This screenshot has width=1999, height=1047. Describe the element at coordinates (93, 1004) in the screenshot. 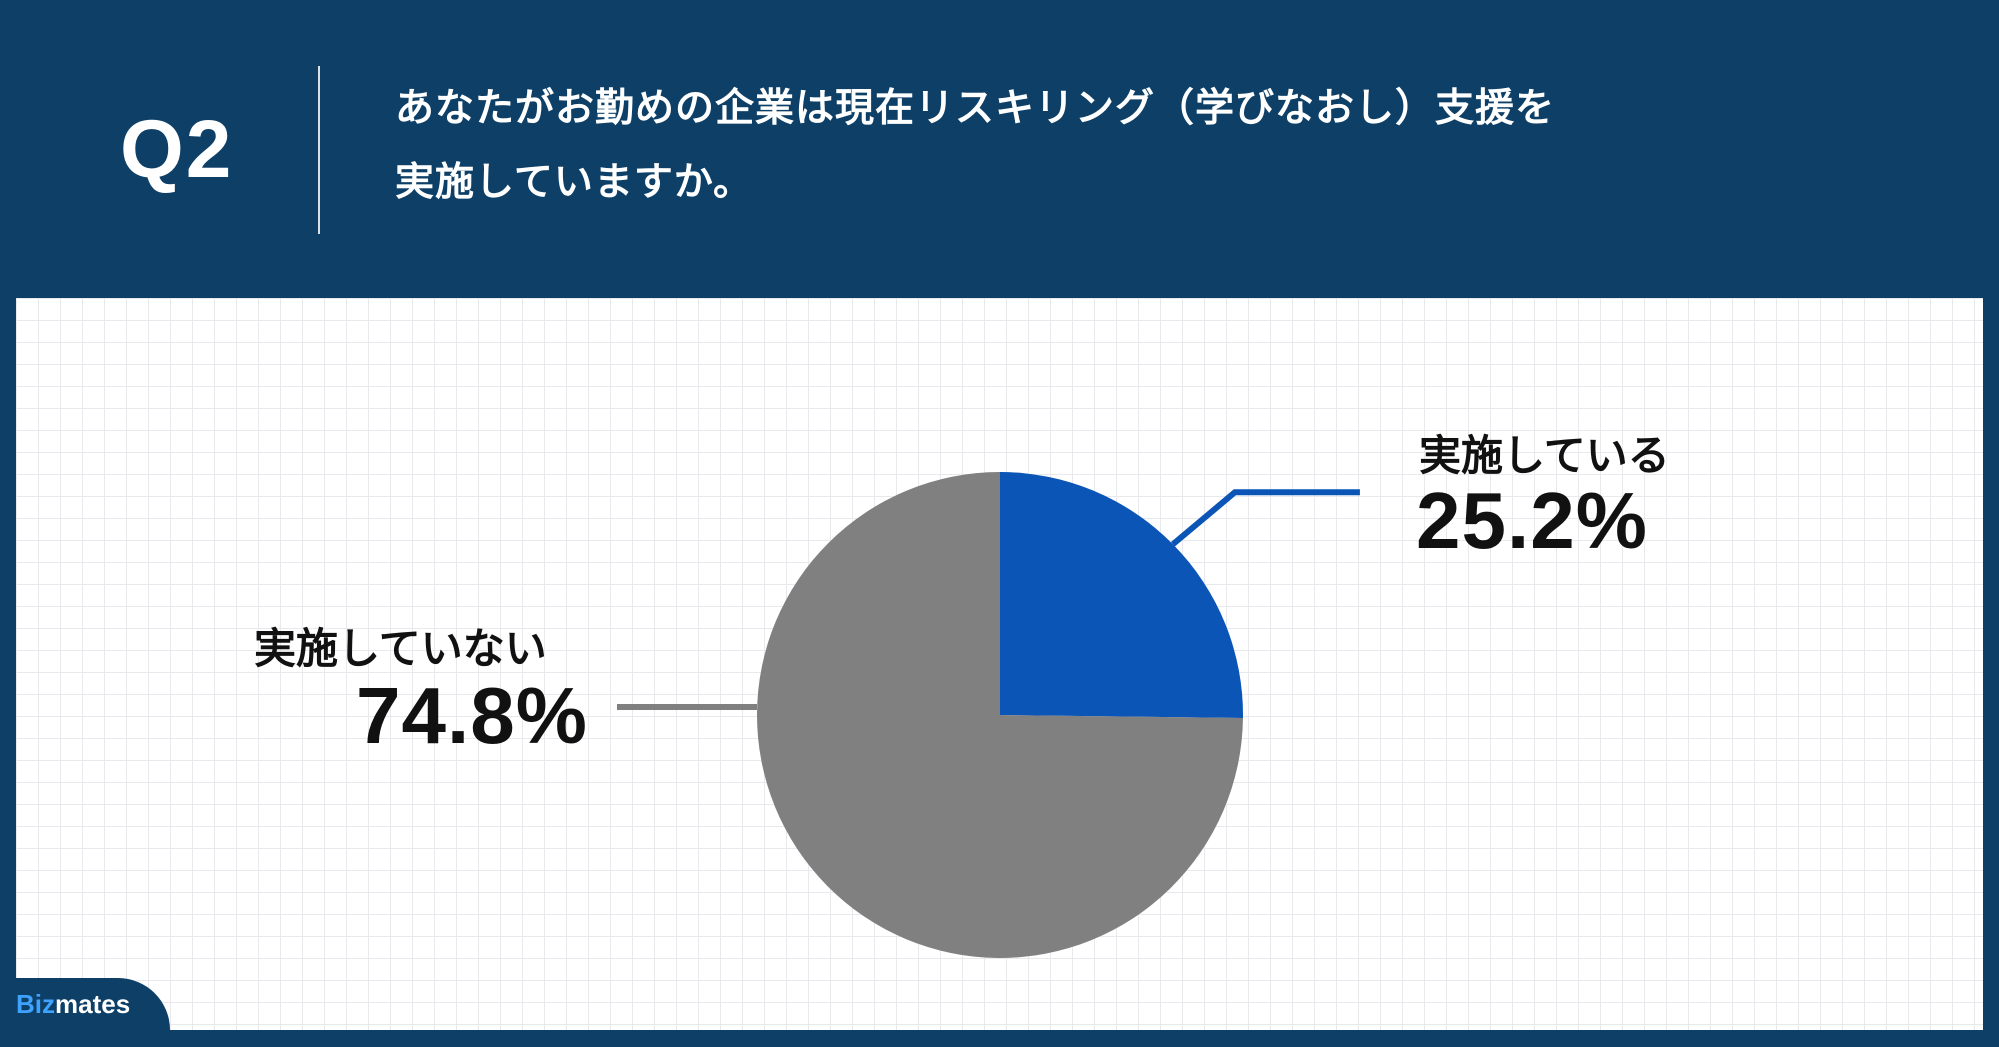

I see `logo-text-mates: mates` at that location.